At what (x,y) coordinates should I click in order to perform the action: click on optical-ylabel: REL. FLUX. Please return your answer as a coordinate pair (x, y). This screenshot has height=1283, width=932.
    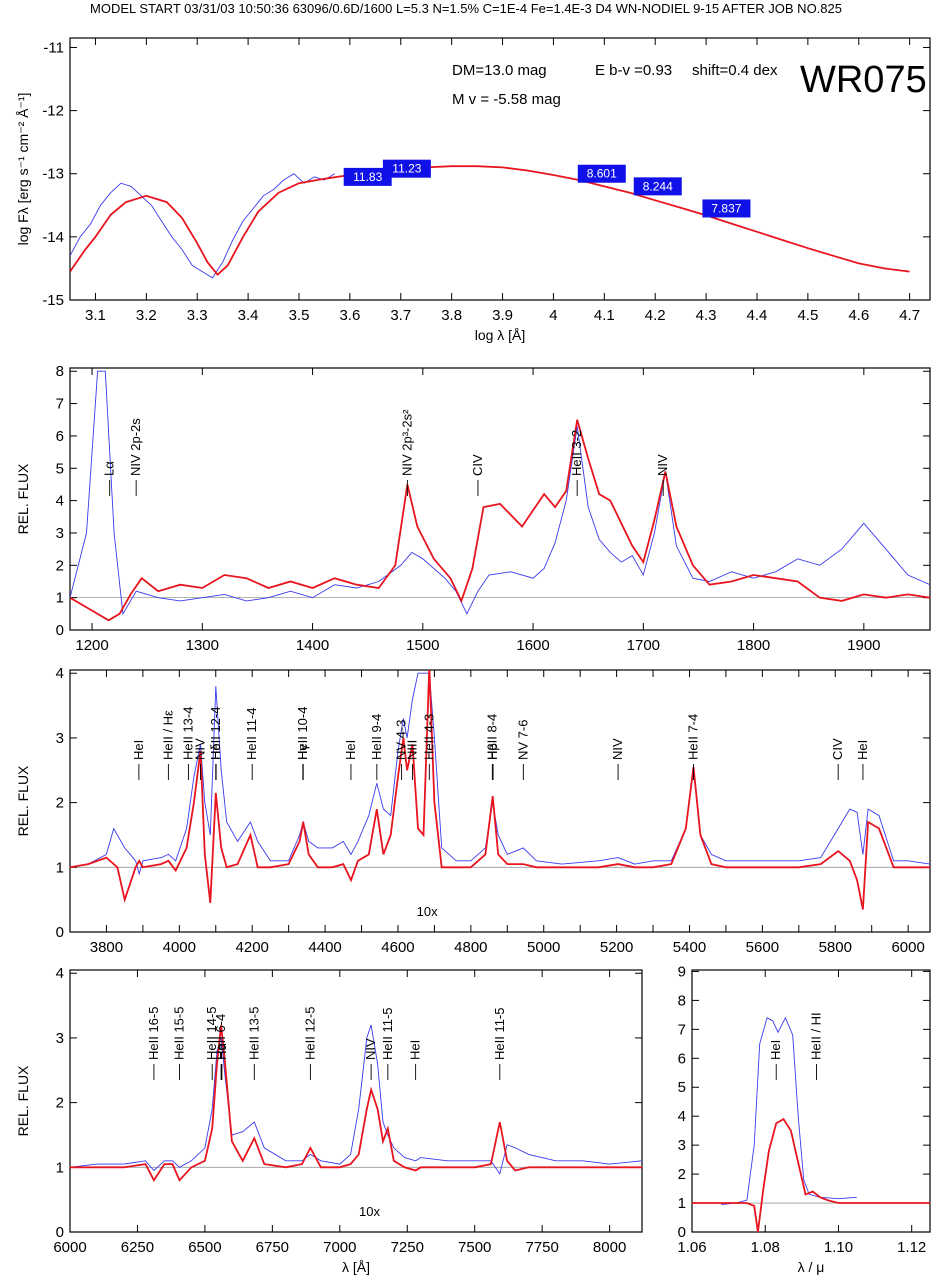
    Looking at the image, I should click on (23, 800).